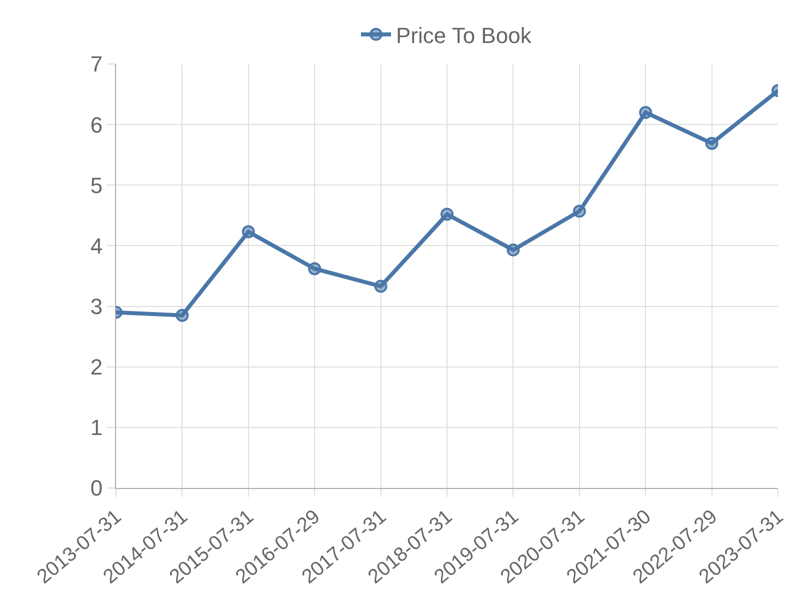 This screenshot has width=800, height=600. I want to click on y-tick-label: 4, so click(96, 245).